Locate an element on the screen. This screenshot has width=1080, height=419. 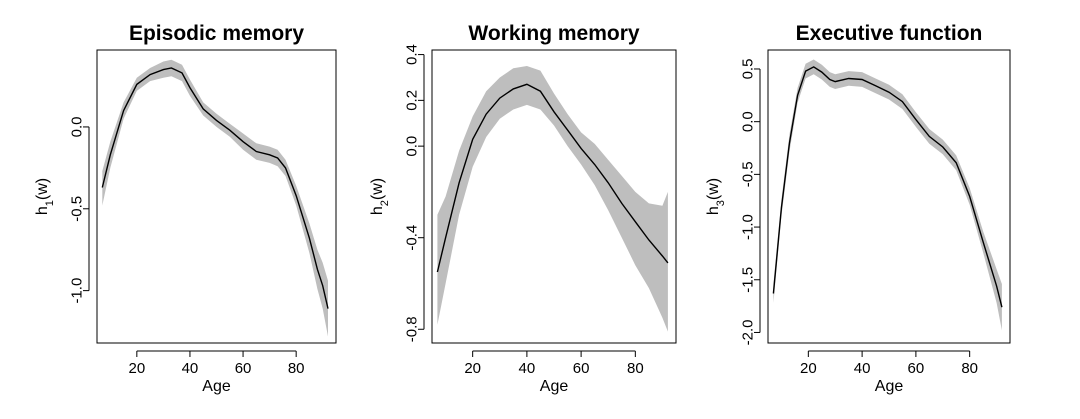
y-tick-label: -2.0 is located at coordinates (748, 333).